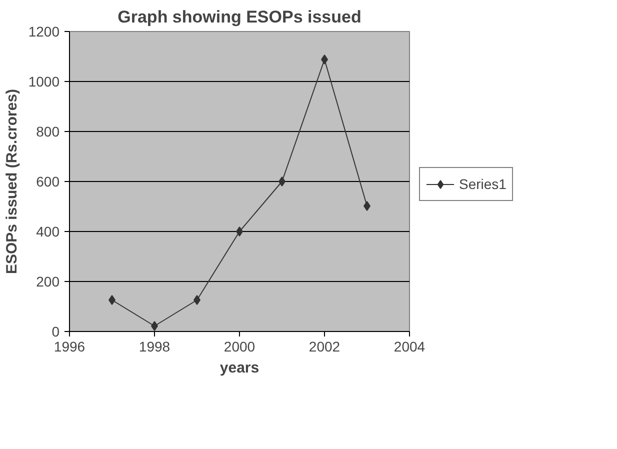 This screenshot has height=449, width=617. Describe the element at coordinates (154, 346) in the screenshot. I see `x-tick-label: 1998` at that location.